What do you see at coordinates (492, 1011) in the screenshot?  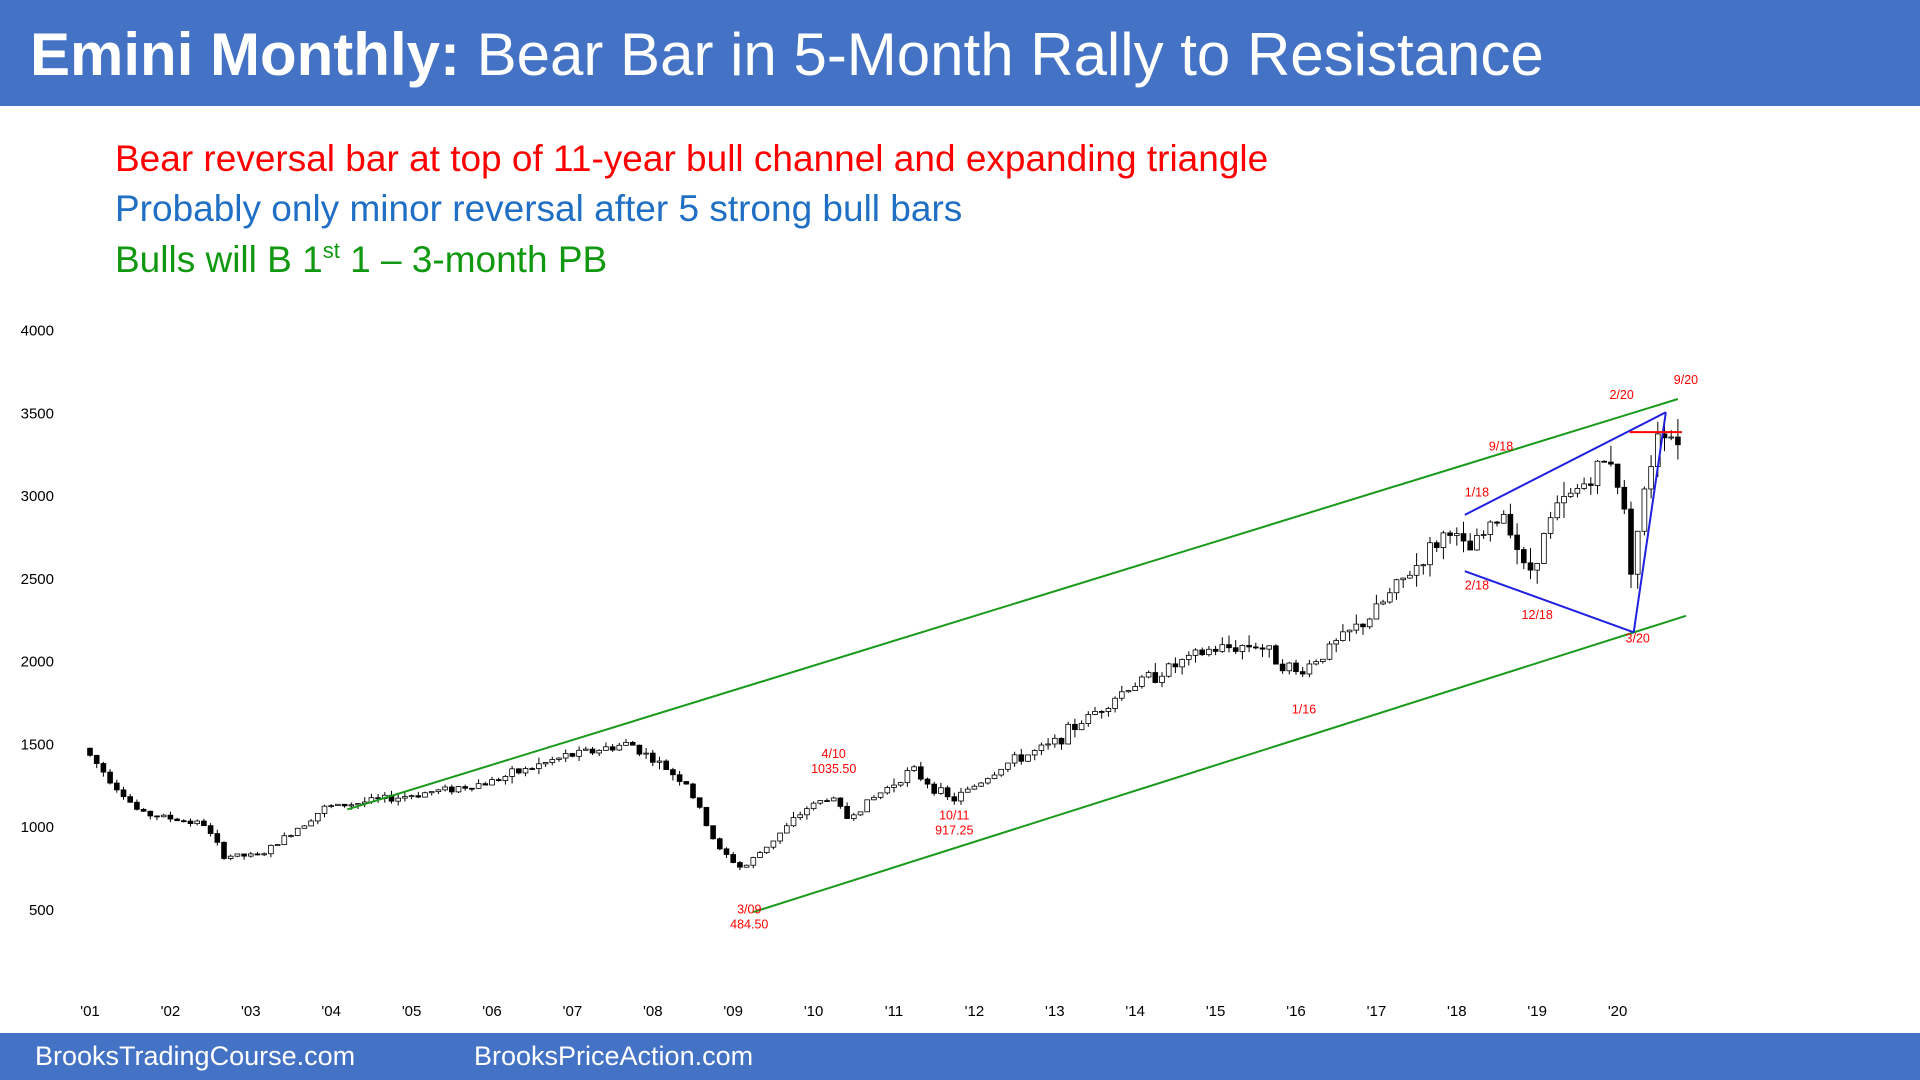 I see `x-tick-label: '06` at bounding box center [492, 1011].